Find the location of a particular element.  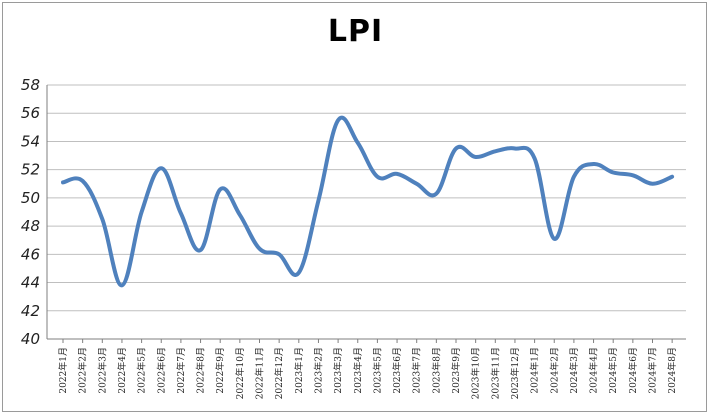

x-tick-label: 2023年10月 is located at coordinates (476, 373).